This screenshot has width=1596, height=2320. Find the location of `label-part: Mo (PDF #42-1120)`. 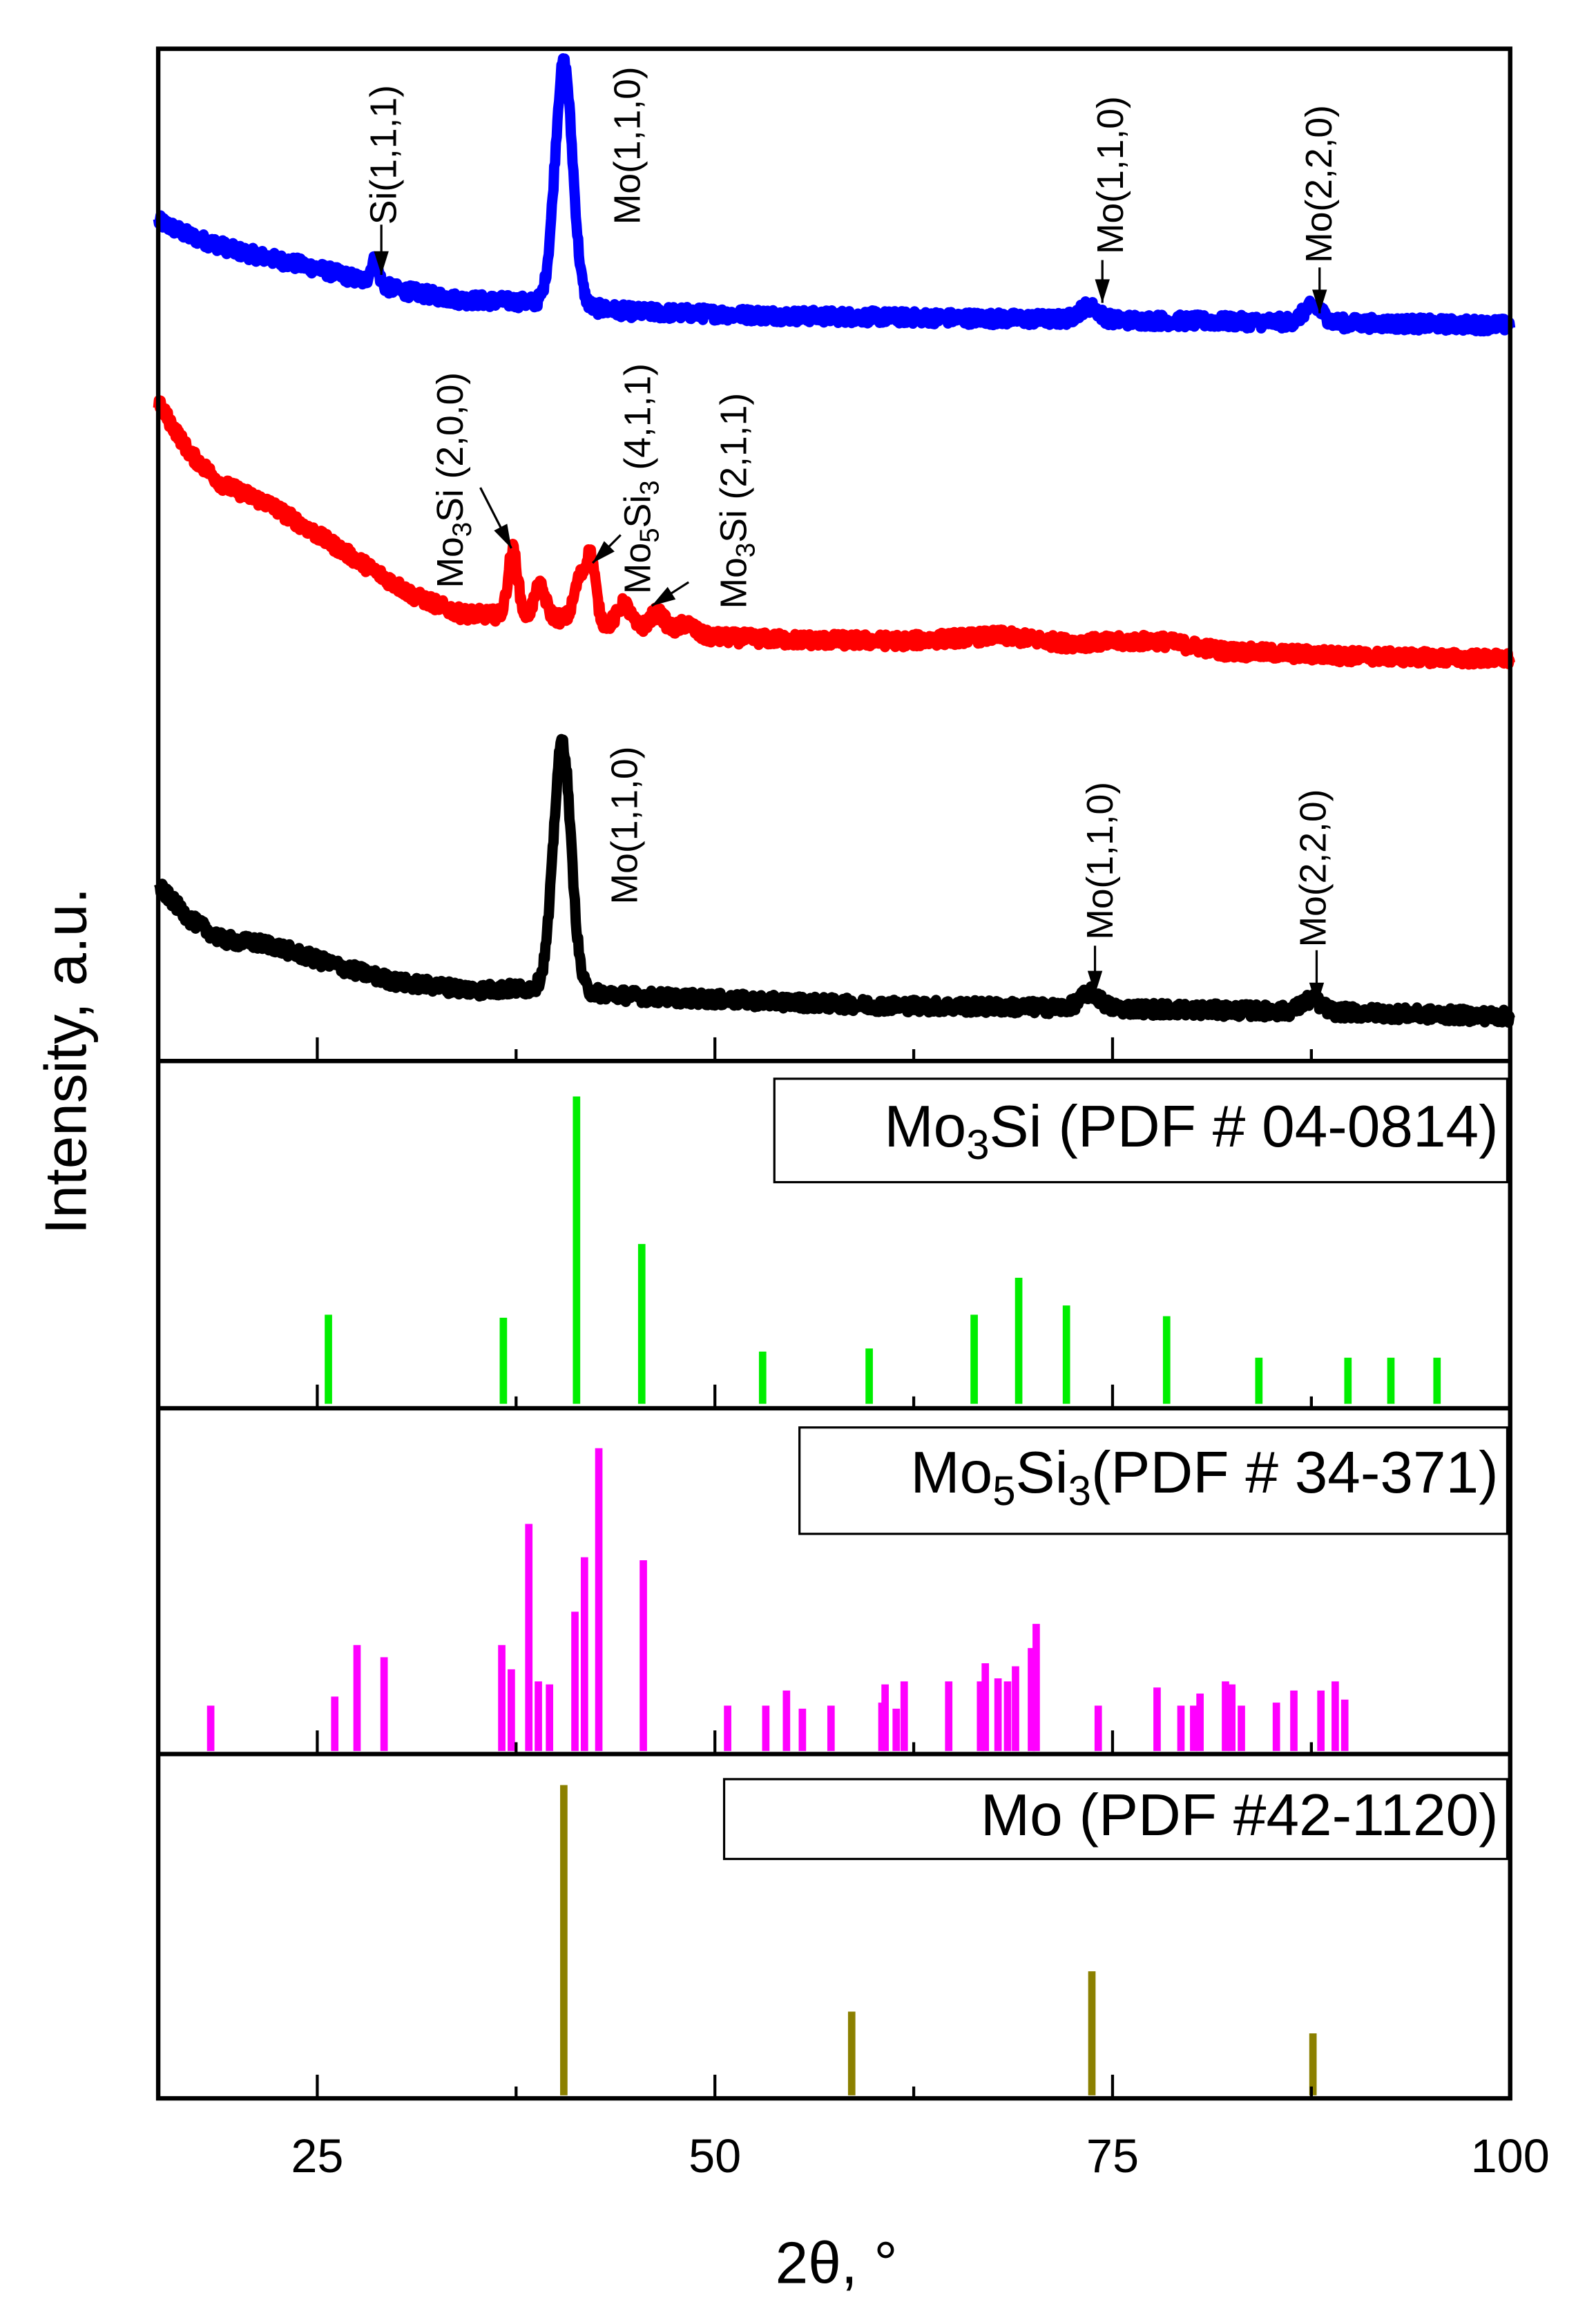

label-part: Mo (PDF #42-1120) is located at coordinates (1240, 1815).